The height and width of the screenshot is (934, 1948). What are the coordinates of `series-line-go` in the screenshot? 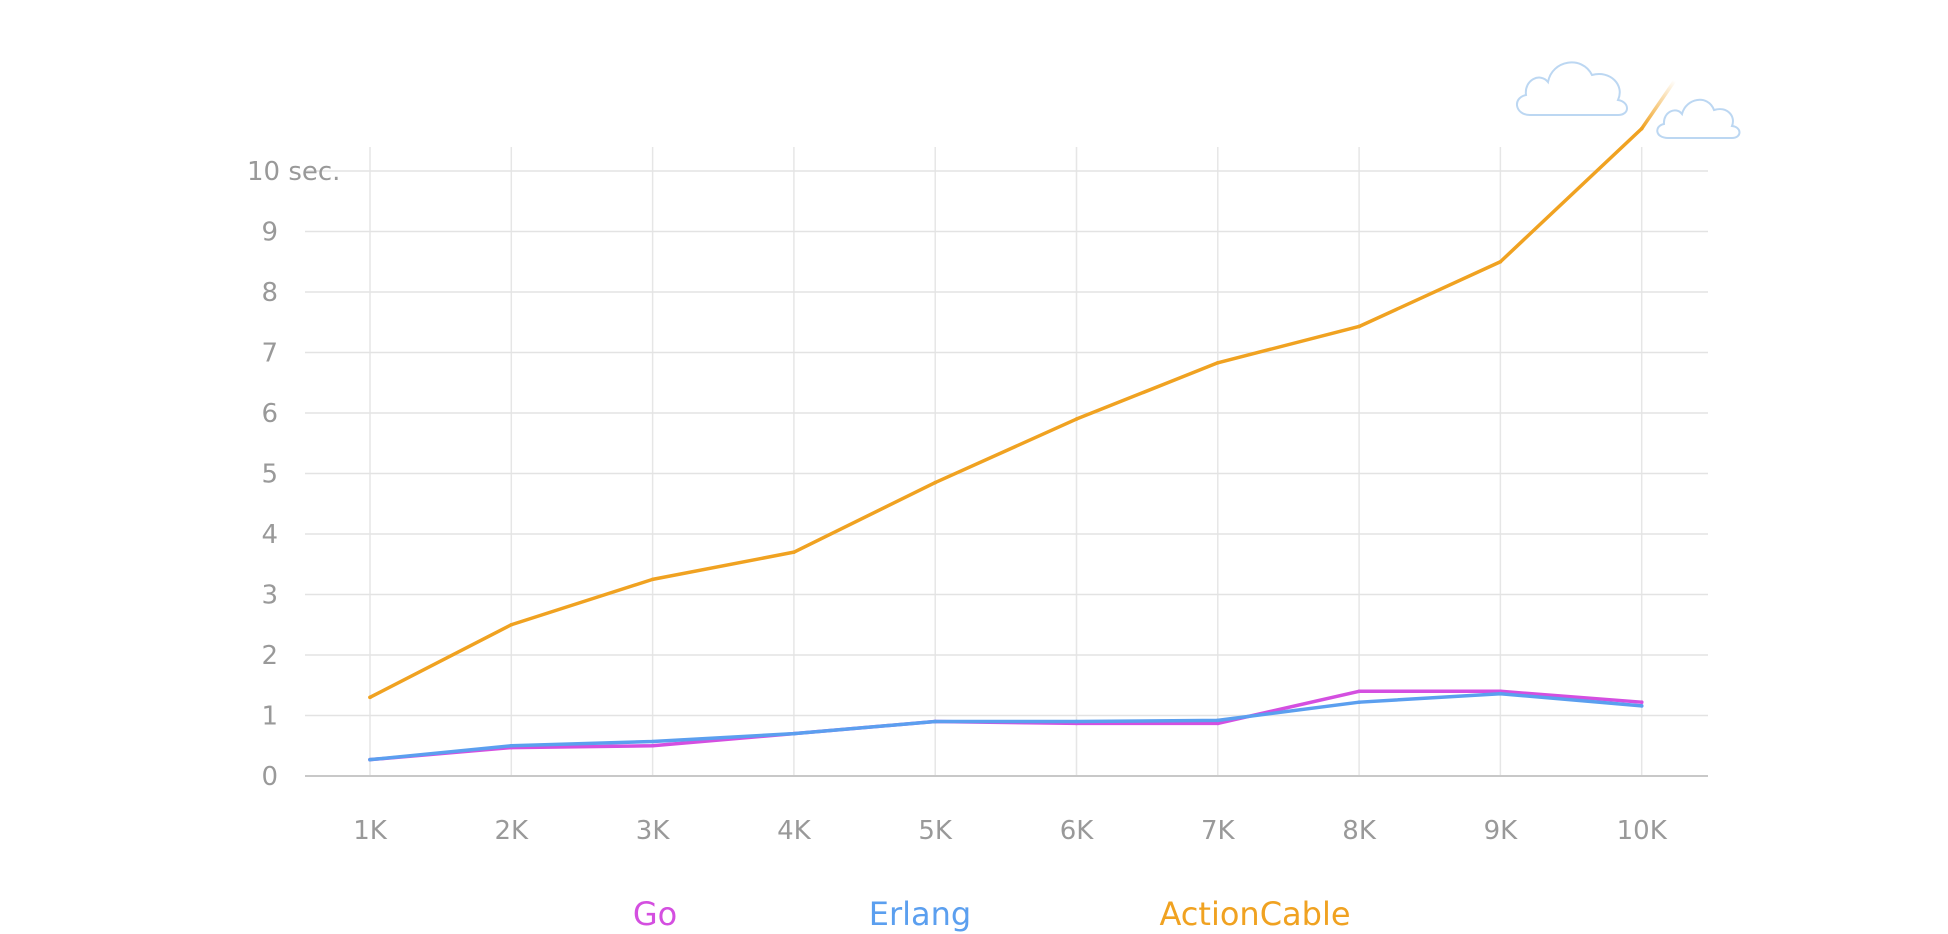 It's located at (1006, 725).